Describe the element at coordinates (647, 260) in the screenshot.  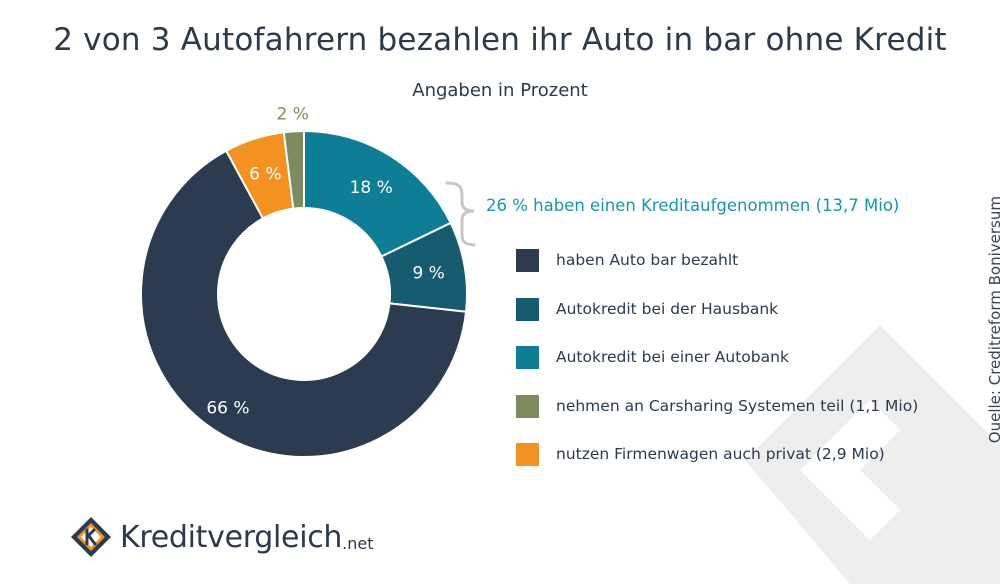
I see `legend-label: haben Auto bar bezahlt` at that location.